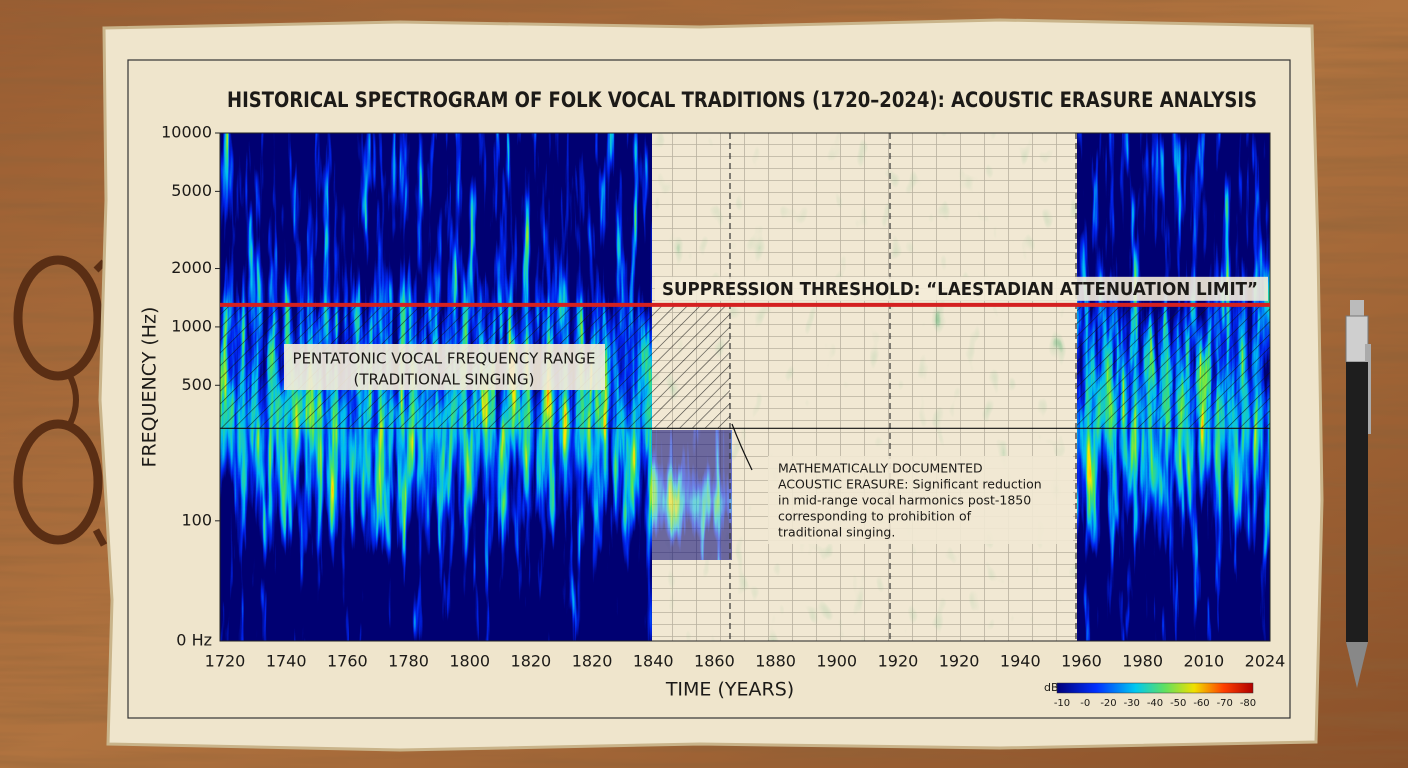  I want to click on y-tick-label: 1000, so click(191, 325).